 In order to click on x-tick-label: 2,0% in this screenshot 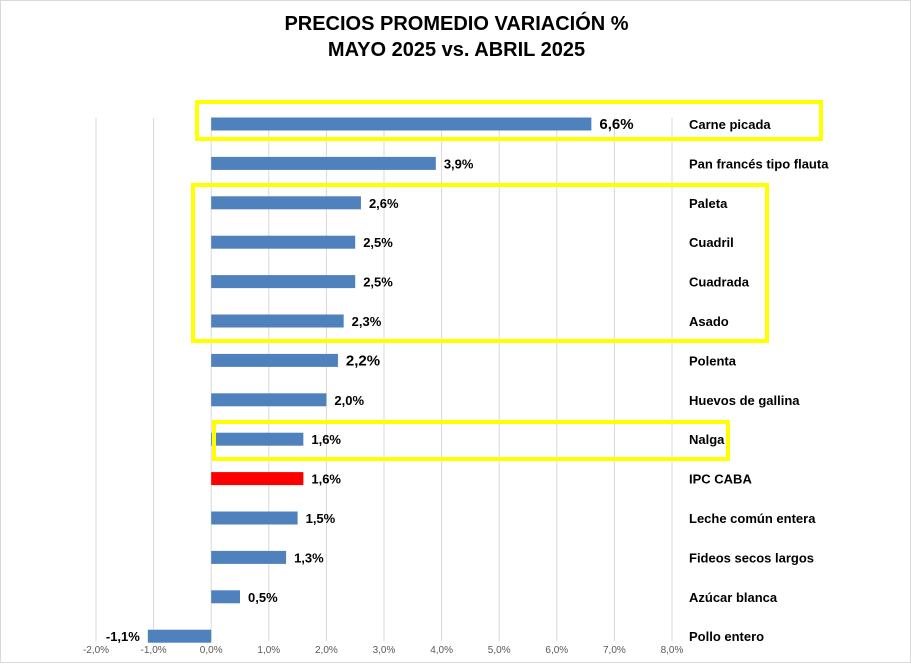, I will do `click(326, 650)`.